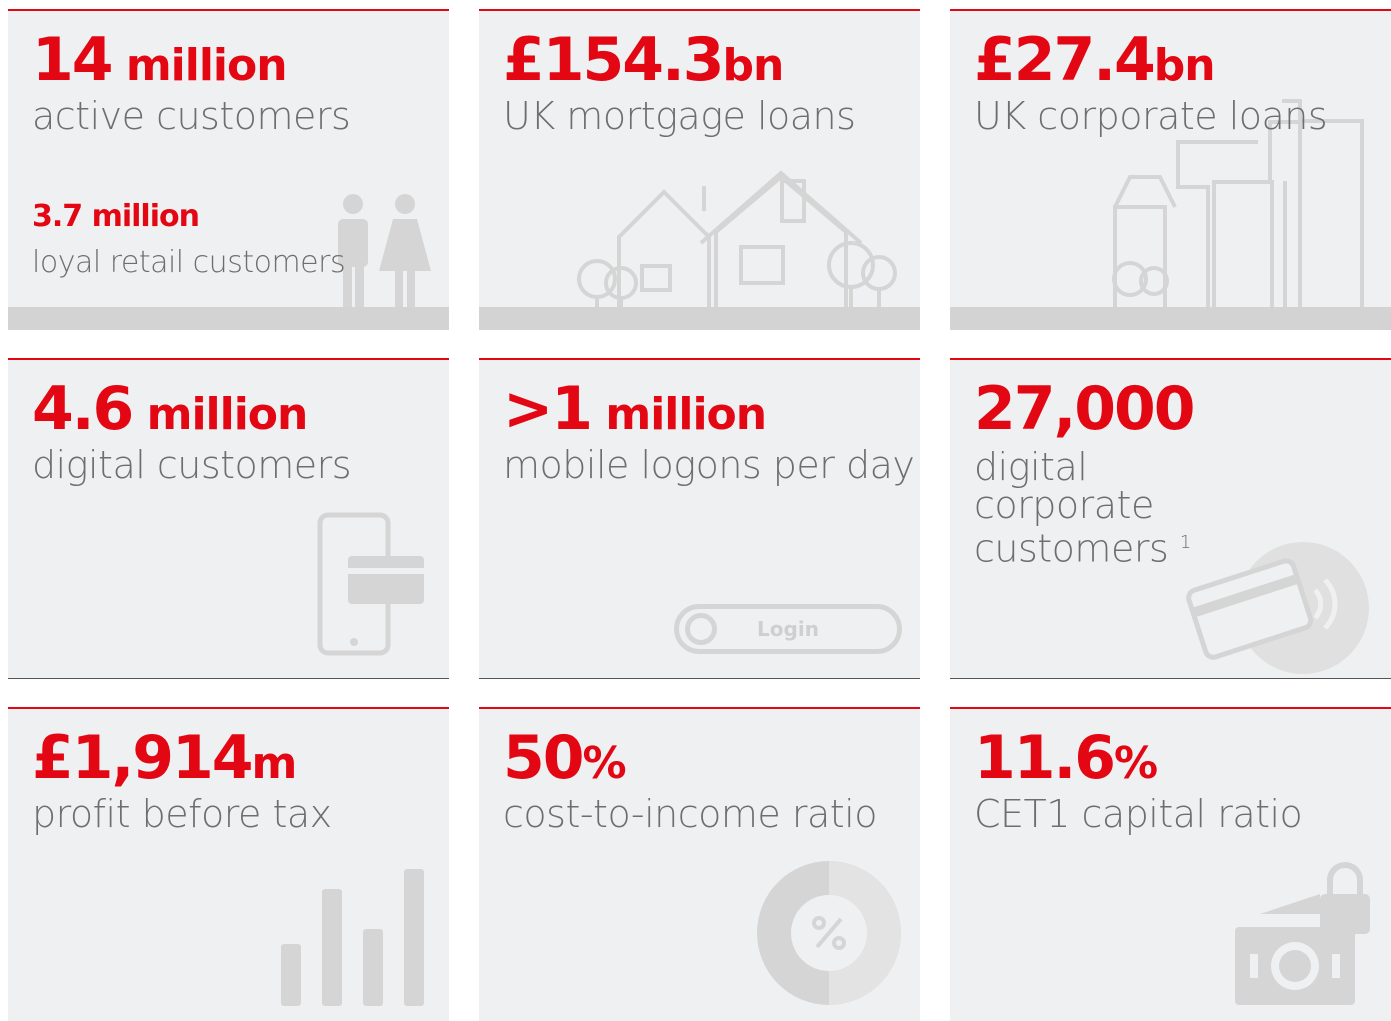 The width and height of the screenshot is (1391, 1021). I want to click on value: 14, so click(72, 60).